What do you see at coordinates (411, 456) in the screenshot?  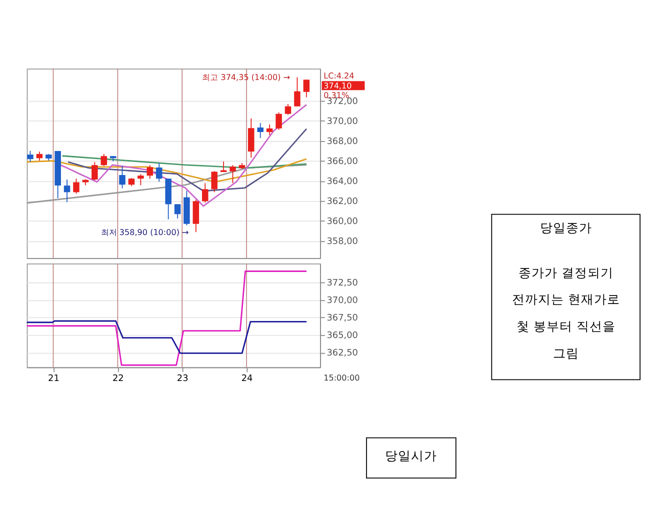 I see `text: 당일시가` at bounding box center [411, 456].